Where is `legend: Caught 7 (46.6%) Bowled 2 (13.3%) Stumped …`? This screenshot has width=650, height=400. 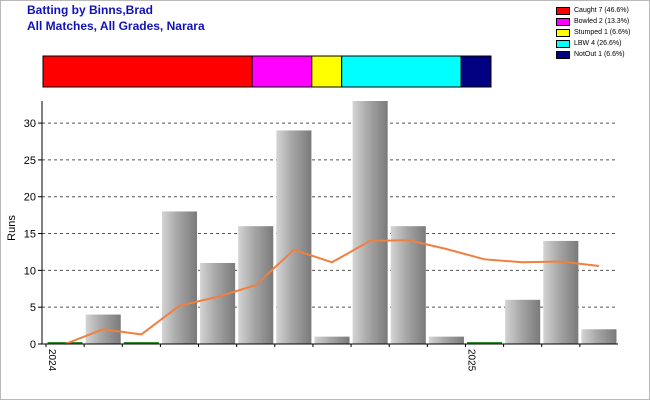
legend: Caught 7 (46.6%) Bowled 2 (13.3%) Stumped … is located at coordinates (602, 32).